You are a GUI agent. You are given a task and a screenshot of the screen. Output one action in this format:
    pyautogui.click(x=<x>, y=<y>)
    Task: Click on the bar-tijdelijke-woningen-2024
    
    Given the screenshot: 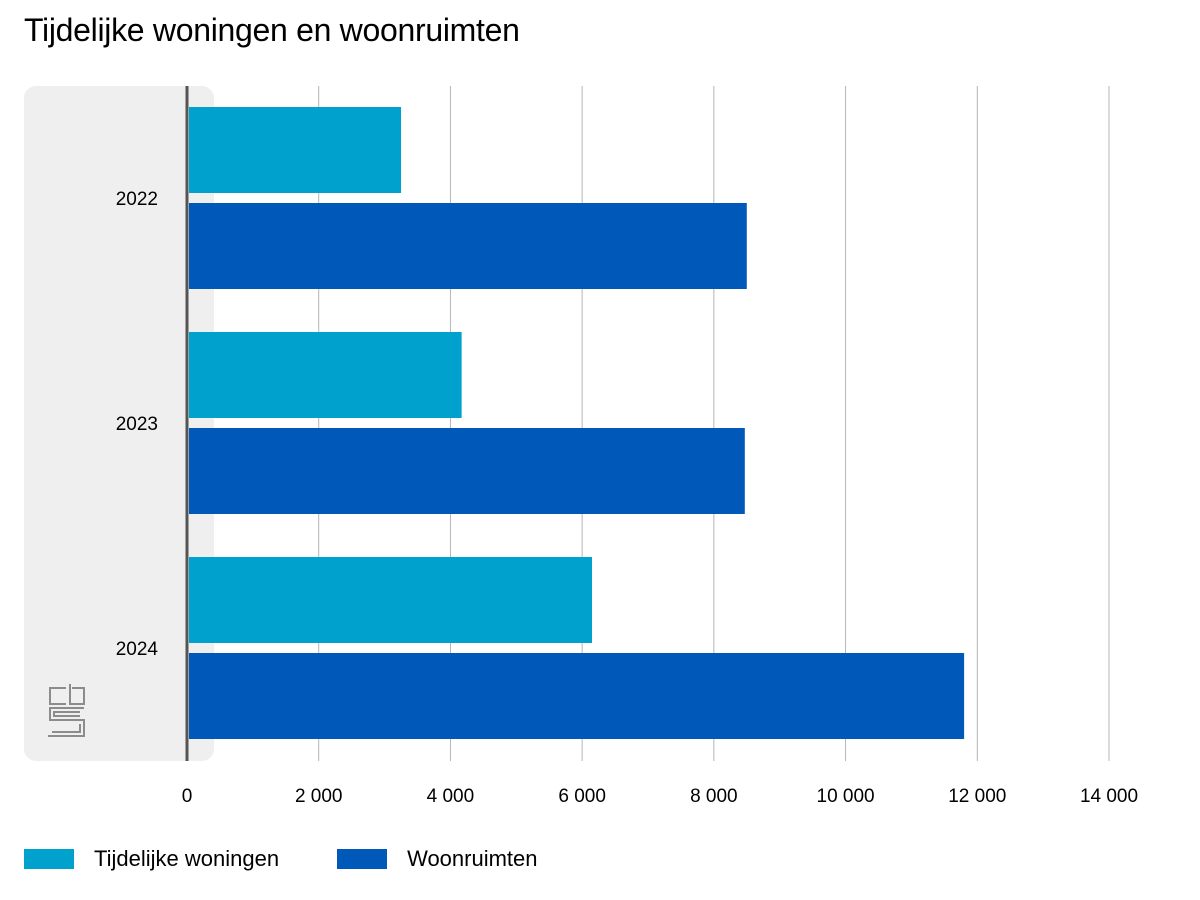 What is the action you would take?
    pyautogui.click(x=391, y=600)
    